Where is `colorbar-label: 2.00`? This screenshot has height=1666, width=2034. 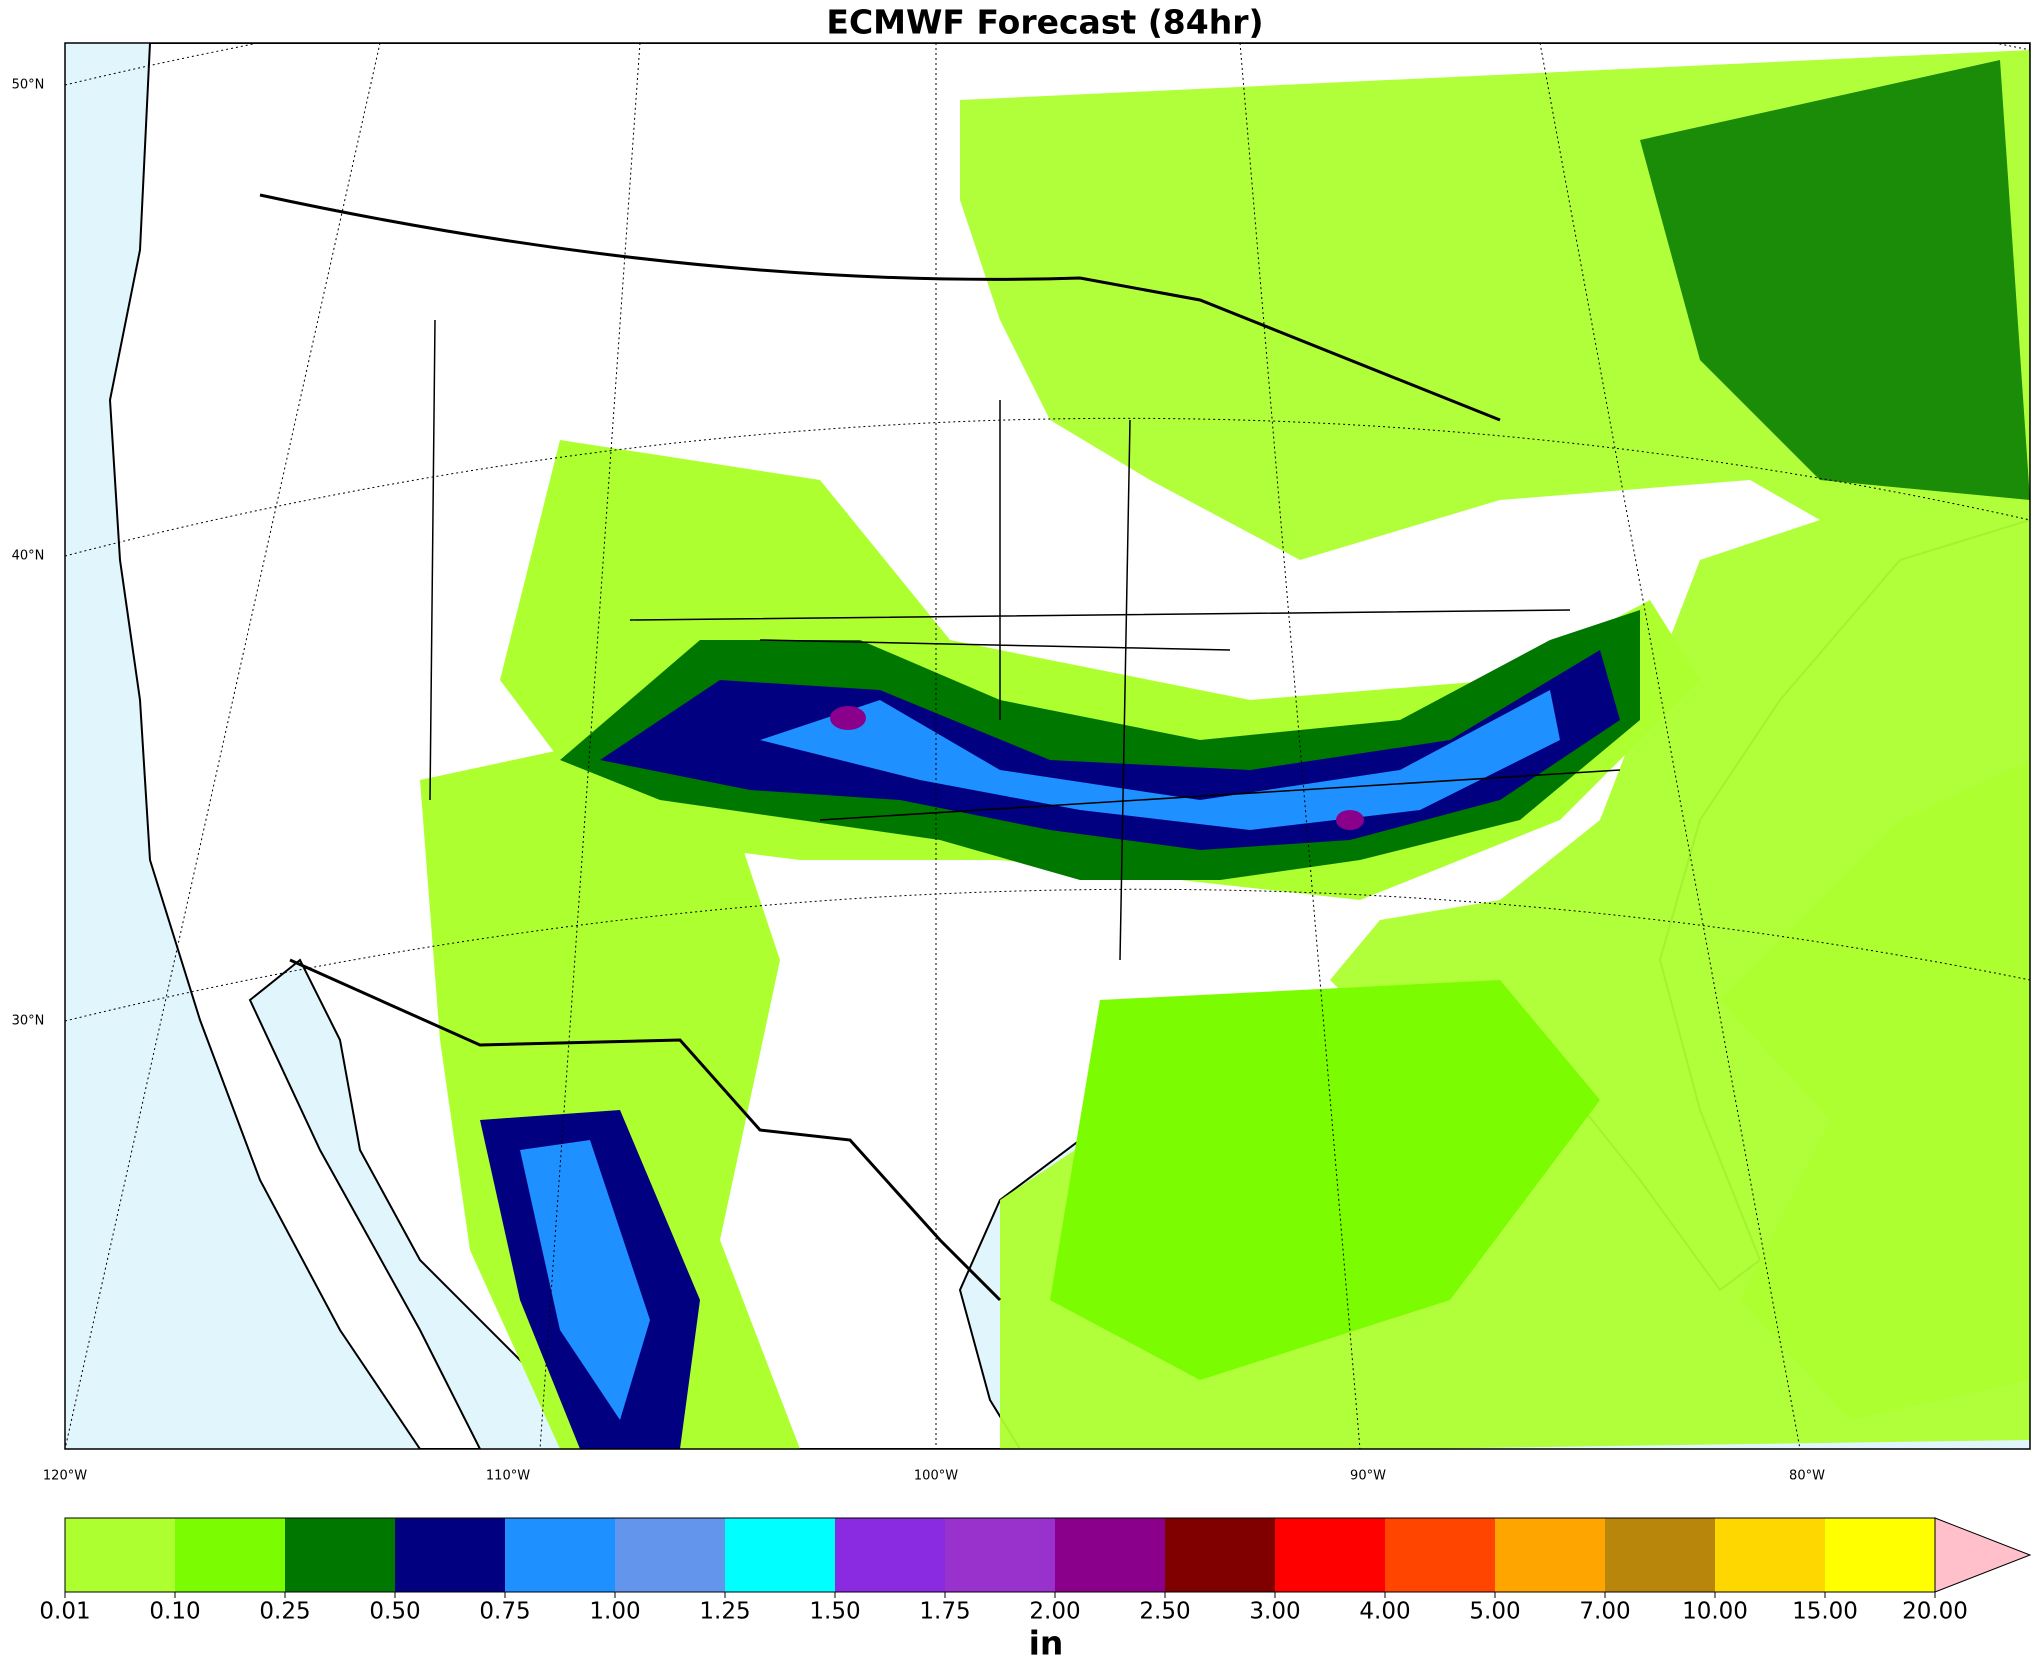
colorbar-label: 2.00 is located at coordinates (1054, 1612).